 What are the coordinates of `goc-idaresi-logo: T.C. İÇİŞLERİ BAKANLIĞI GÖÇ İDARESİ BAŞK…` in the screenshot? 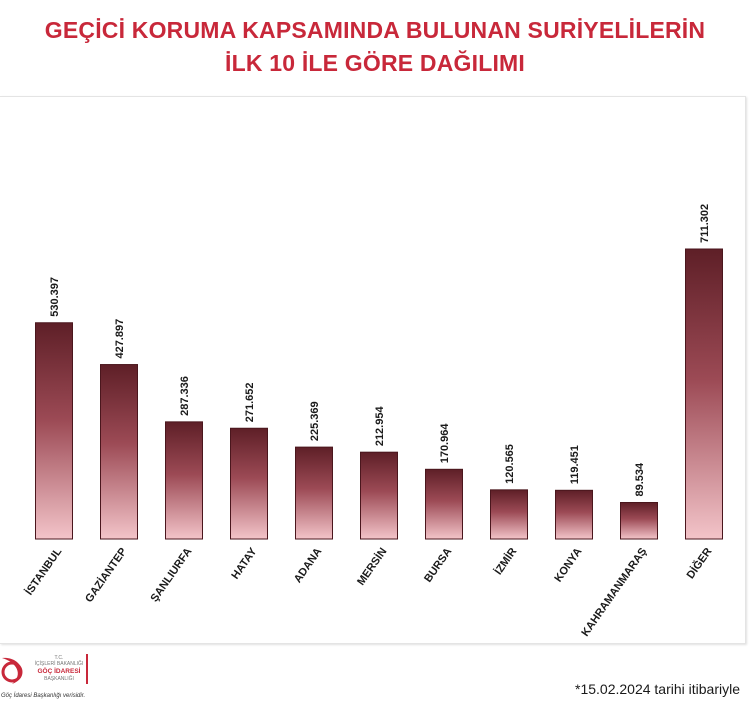 It's located at (44, 676).